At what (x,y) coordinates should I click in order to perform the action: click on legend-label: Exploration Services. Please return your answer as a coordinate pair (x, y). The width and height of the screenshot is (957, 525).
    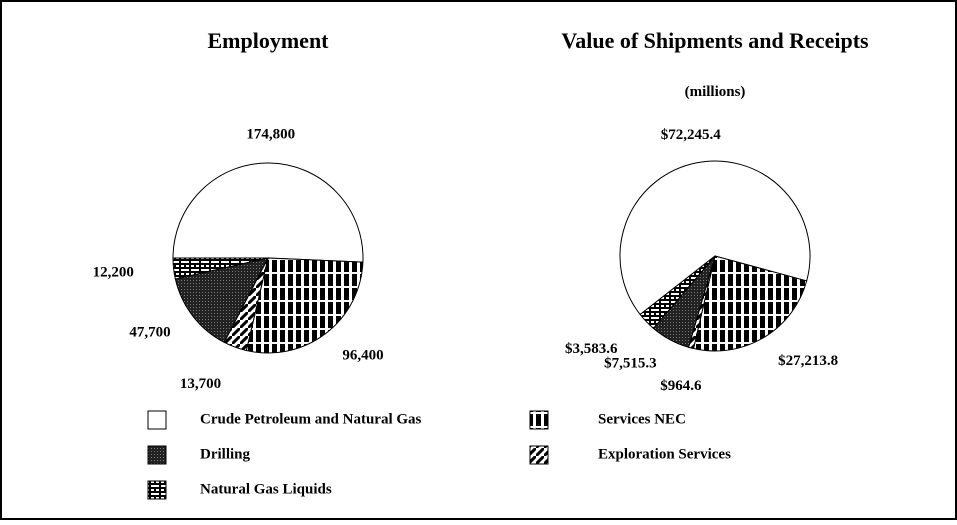
    Looking at the image, I should click on (664, 454).